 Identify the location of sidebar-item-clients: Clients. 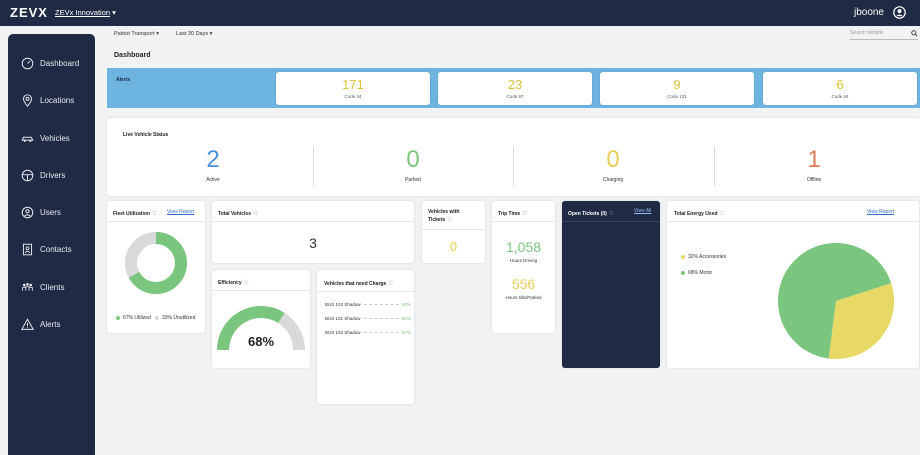
(57, 287).